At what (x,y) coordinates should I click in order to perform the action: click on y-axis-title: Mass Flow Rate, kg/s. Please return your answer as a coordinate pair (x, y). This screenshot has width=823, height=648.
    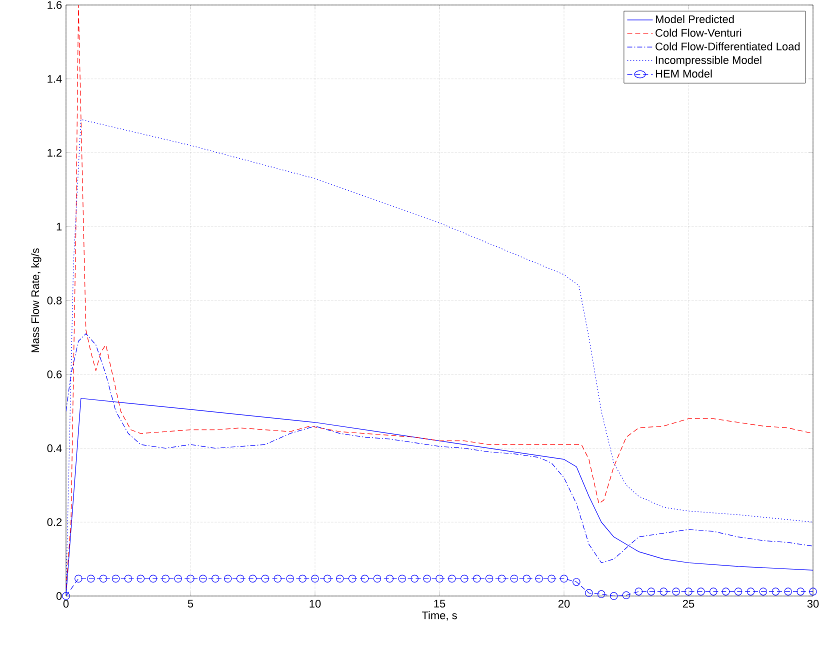
    Looking at the image, I should click on (36, 300).